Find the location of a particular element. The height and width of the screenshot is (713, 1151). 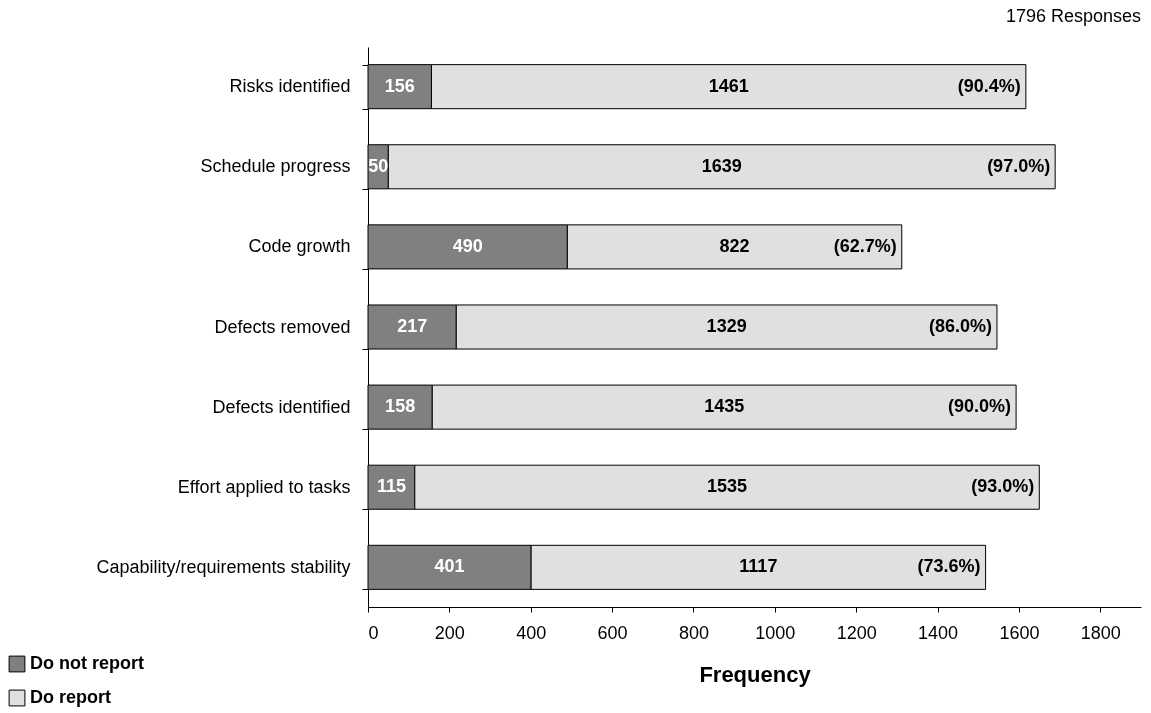

y-tick-label: Defects removed is located at coordinates (282, 326).